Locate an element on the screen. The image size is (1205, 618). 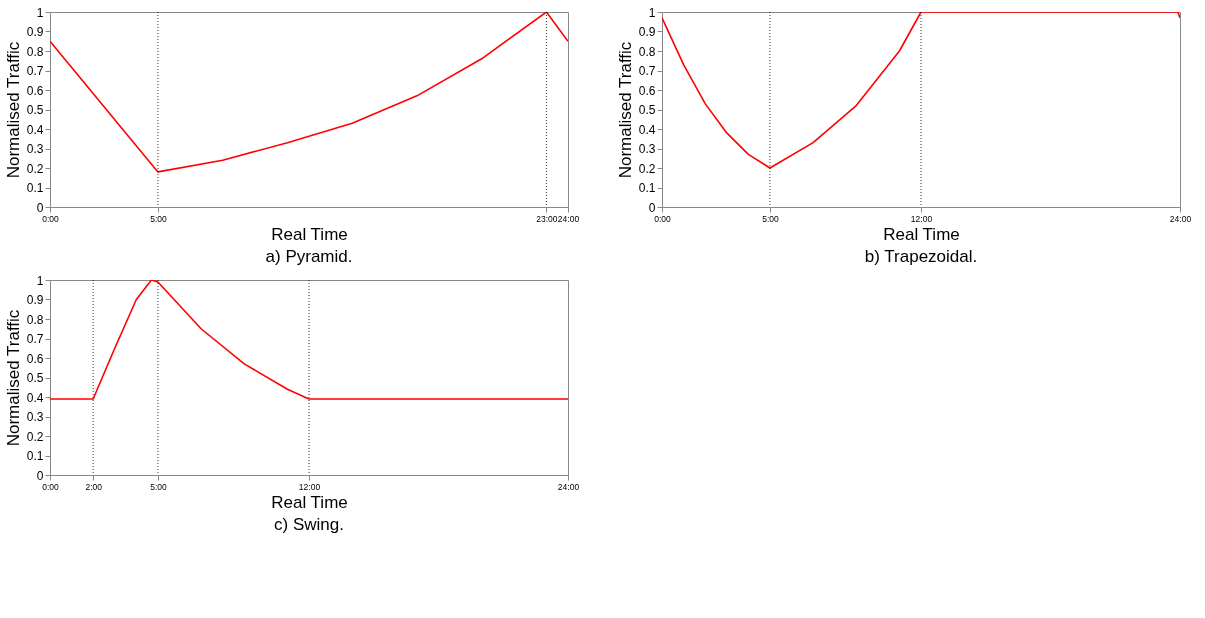
x-tick-label: 23:00 is located at coordinates (547, 218).